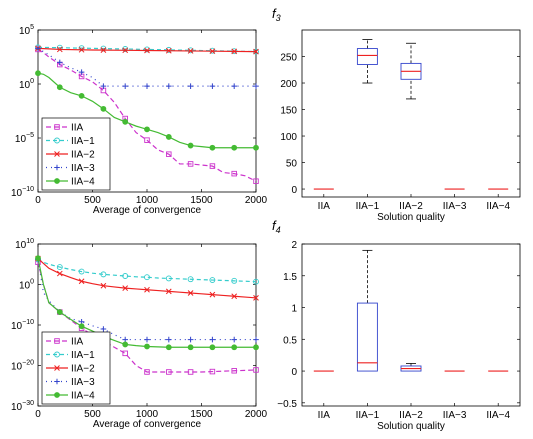 The height and width of the screenshot is (439, 533). What do you see at coordinates (294, 372) in the screenshot?
I see `y-tick-label: 0` at bounding box center [294, 372].